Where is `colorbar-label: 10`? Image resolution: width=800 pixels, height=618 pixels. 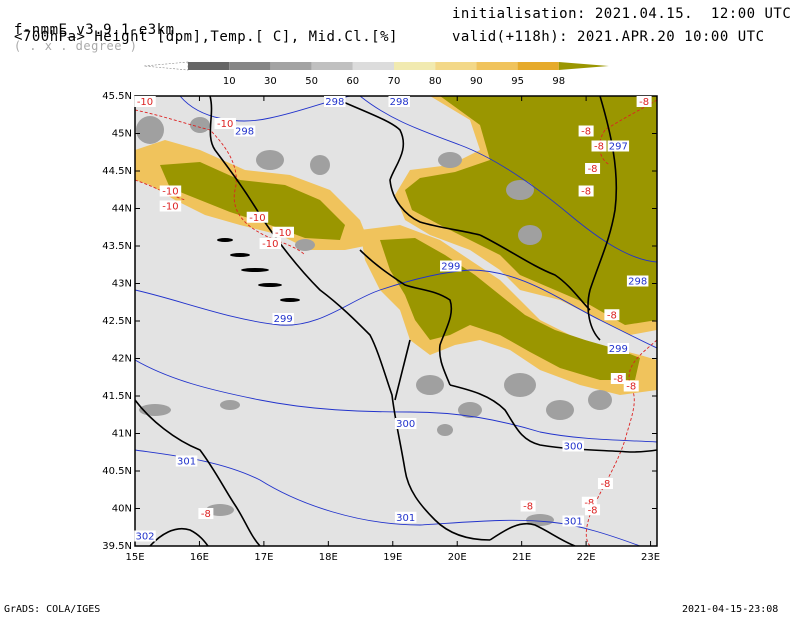 colorbar-label: 10 is located at coordinates (229, 81).